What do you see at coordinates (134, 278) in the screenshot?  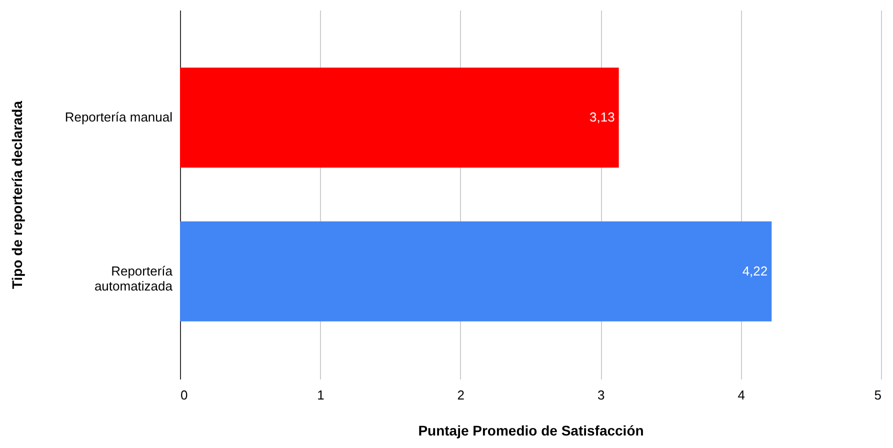 I see `y-tick-label: Reportería automatizada` at bounding box center [134, 278].